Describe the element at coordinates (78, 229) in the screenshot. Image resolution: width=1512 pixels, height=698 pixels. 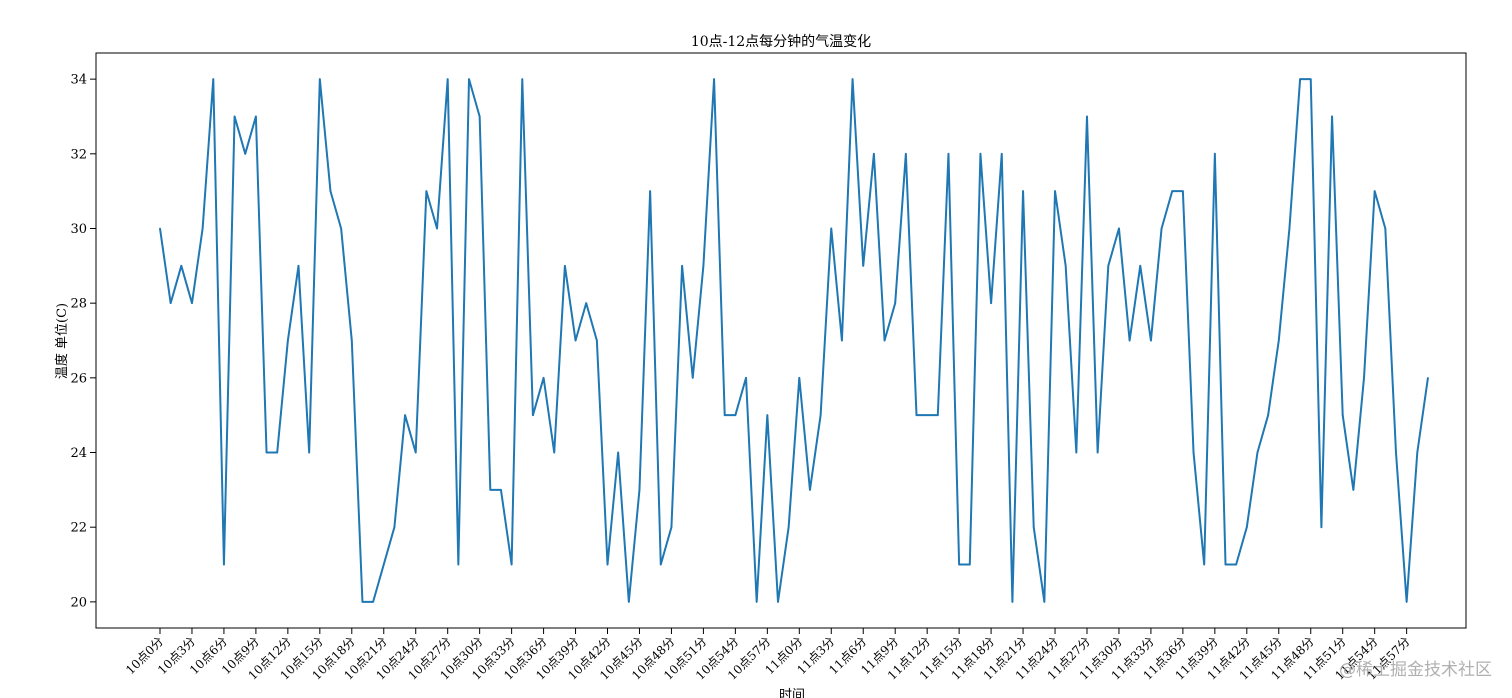
I see `y-tick-label: 30` at that location.